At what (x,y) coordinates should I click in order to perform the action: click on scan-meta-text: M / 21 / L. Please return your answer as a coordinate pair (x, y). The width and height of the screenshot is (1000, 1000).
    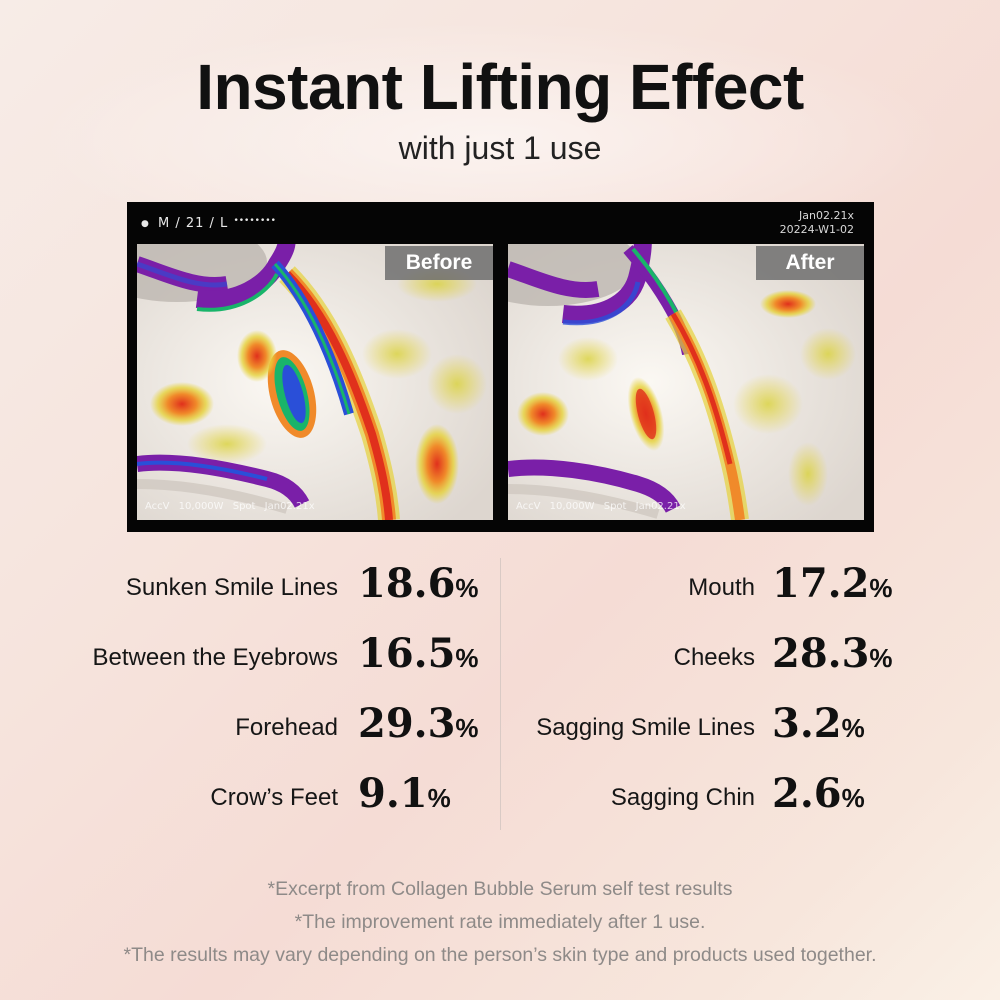
    Looking at the image, I should click on (193, 223).